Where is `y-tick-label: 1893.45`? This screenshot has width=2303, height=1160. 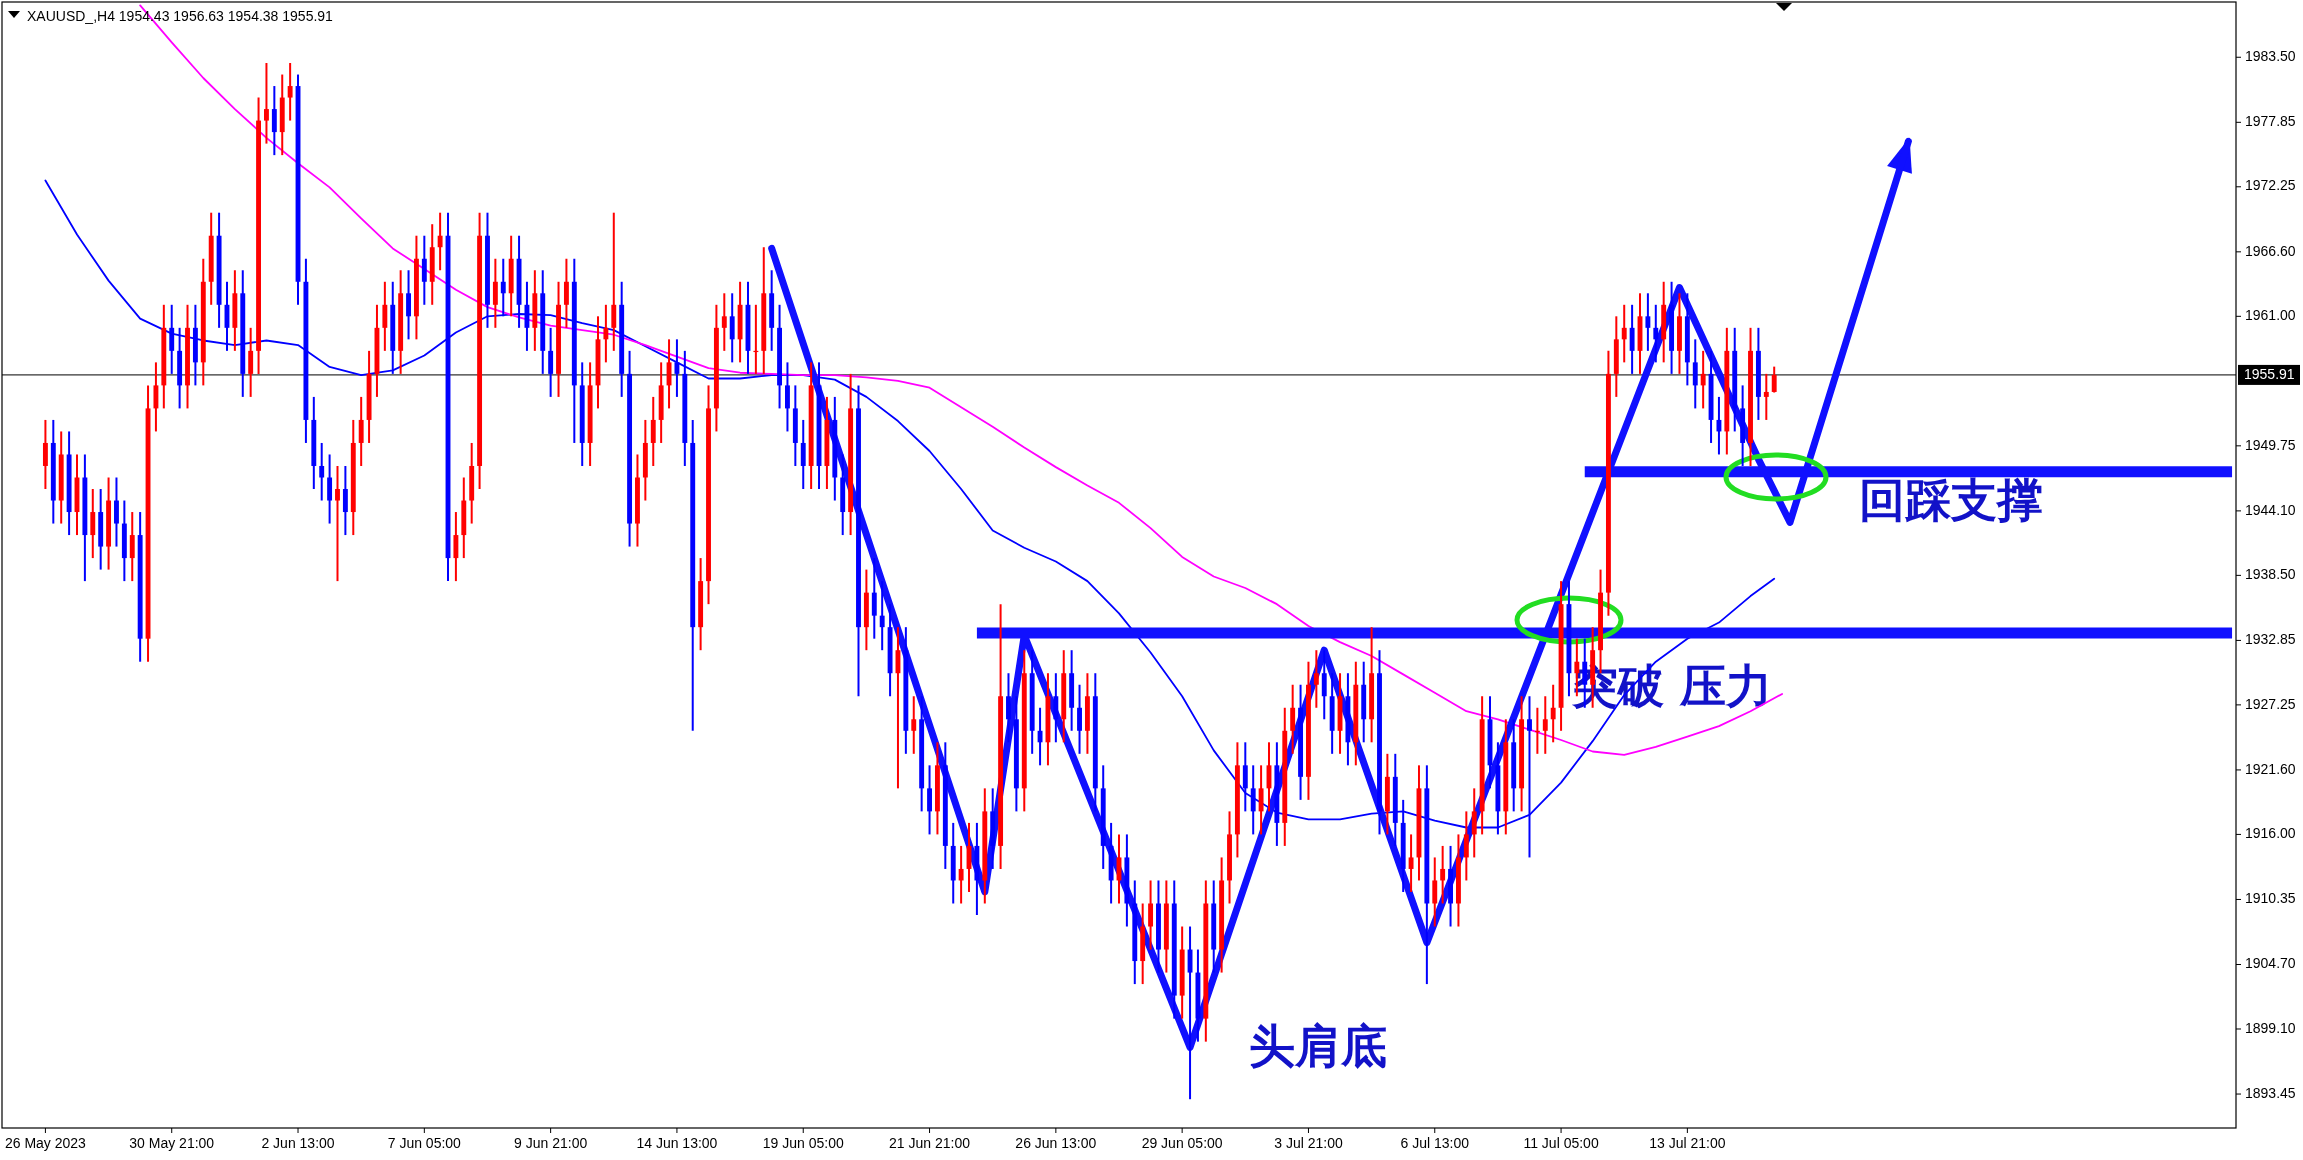
y-tick-label: 1893.45 is located at coordinates (2270, 1092).